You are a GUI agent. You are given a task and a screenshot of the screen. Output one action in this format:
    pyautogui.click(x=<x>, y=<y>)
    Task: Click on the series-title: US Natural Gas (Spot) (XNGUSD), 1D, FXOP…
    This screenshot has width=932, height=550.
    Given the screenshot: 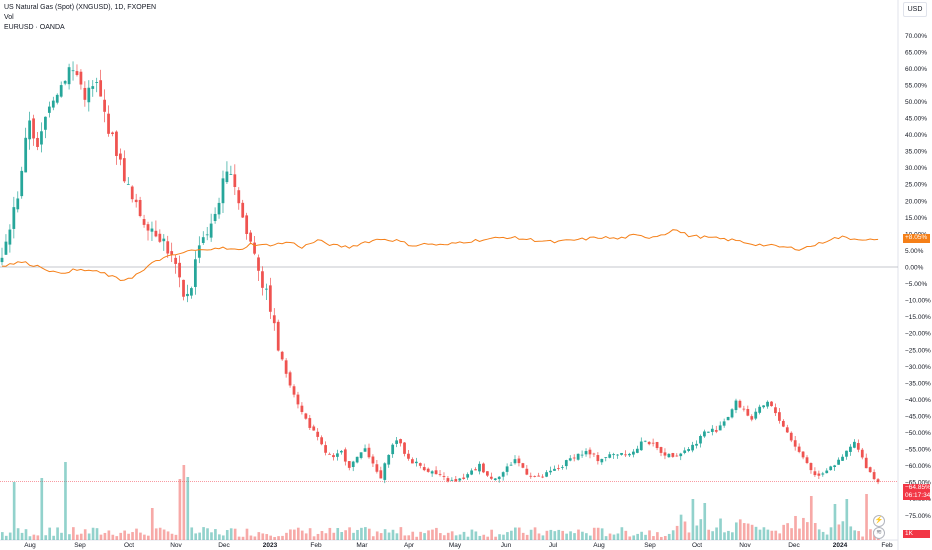 What is the action you would take?
    pyautogui.click(x=80, y=7)
    